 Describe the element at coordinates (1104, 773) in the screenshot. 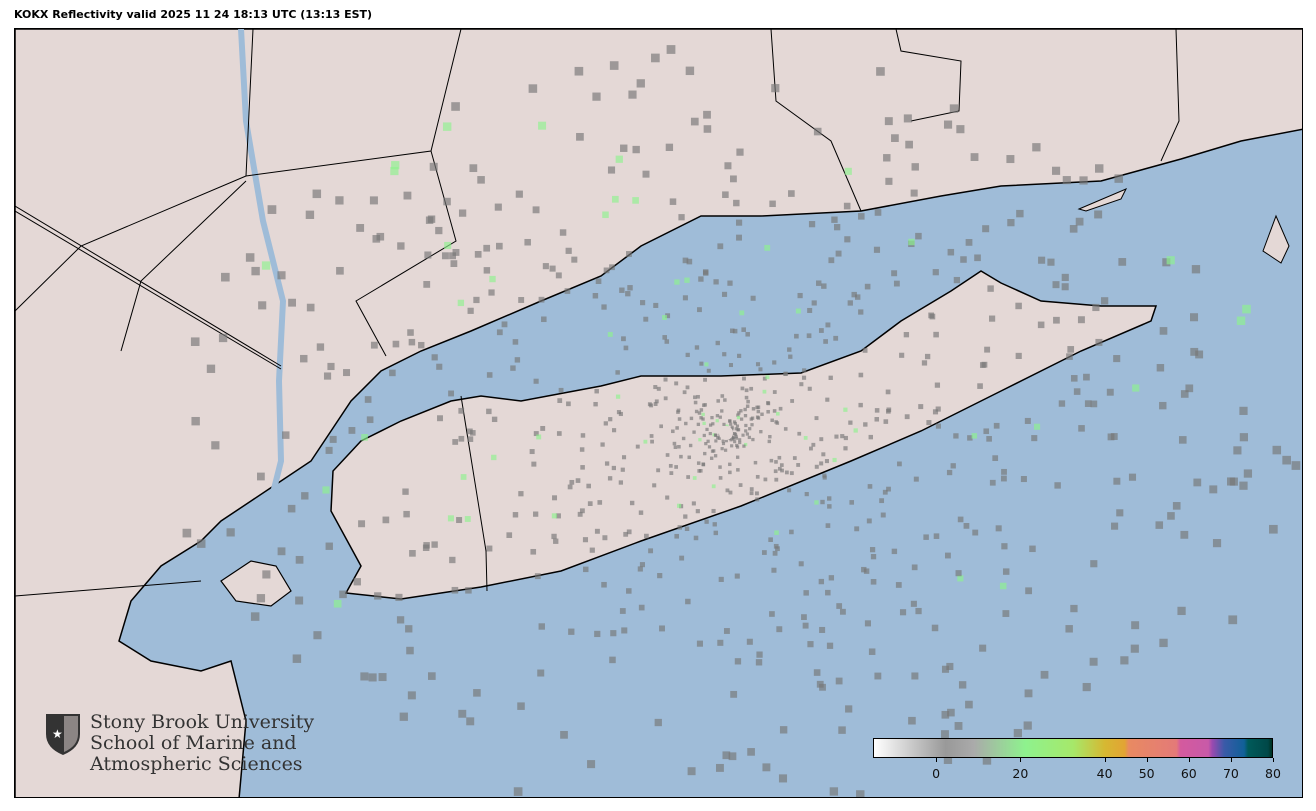

I see `colorbar-tick-label: 40` at that location.